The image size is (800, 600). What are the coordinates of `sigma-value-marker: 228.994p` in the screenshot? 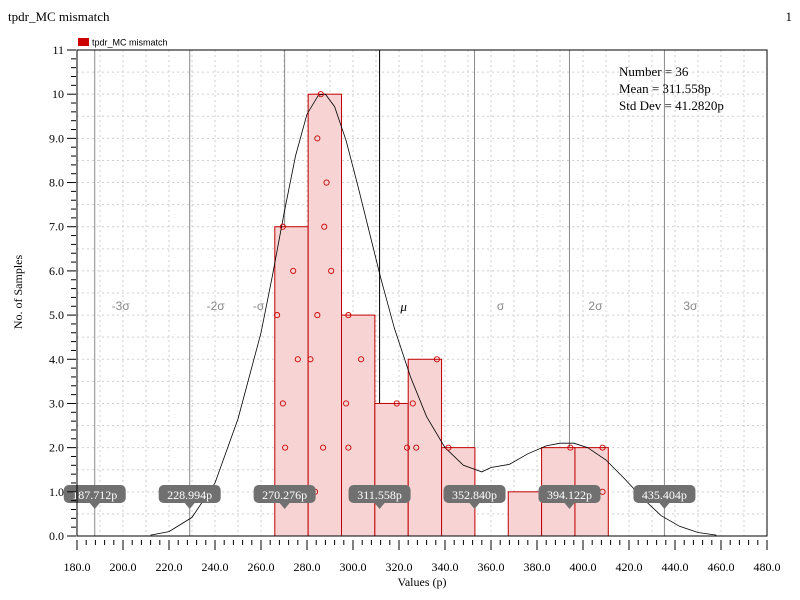 It's located at (189, 497).